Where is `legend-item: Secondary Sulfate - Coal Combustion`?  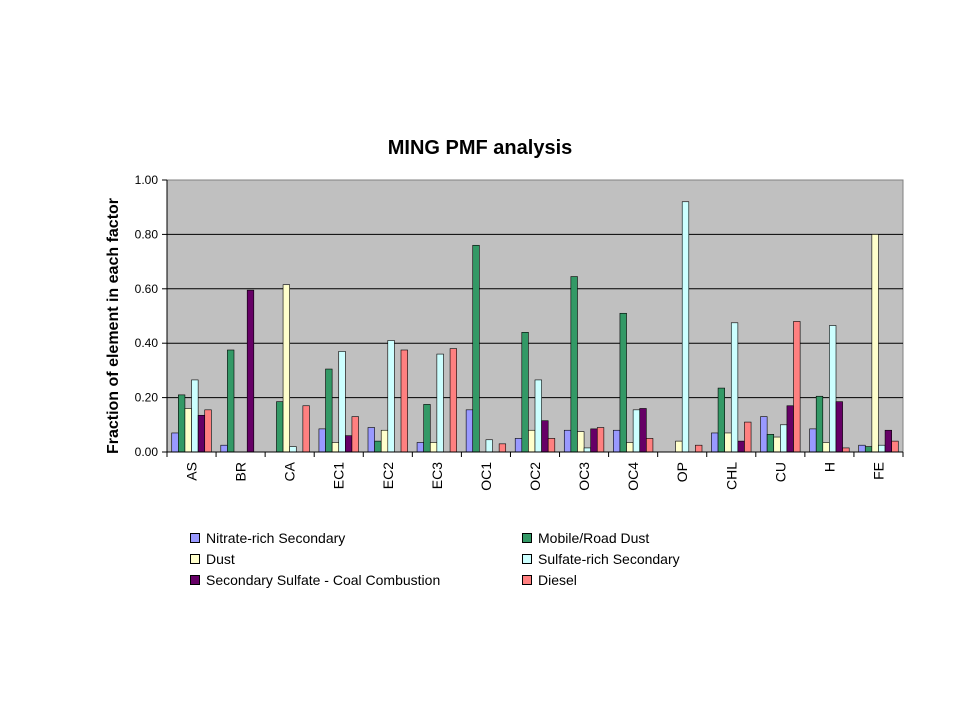
legend-item: Secondary Sulfate - Coal Combustion is located at coordinates (315, 580).